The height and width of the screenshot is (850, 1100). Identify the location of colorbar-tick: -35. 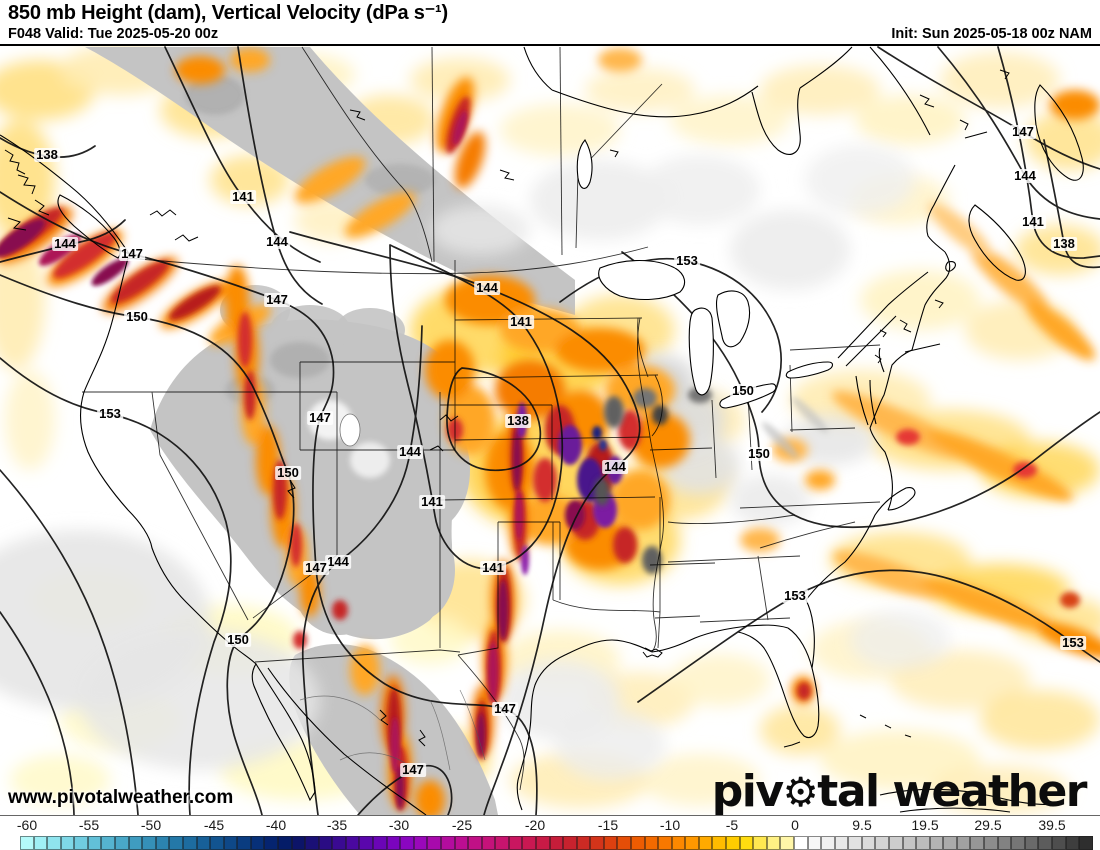
(337, 825).